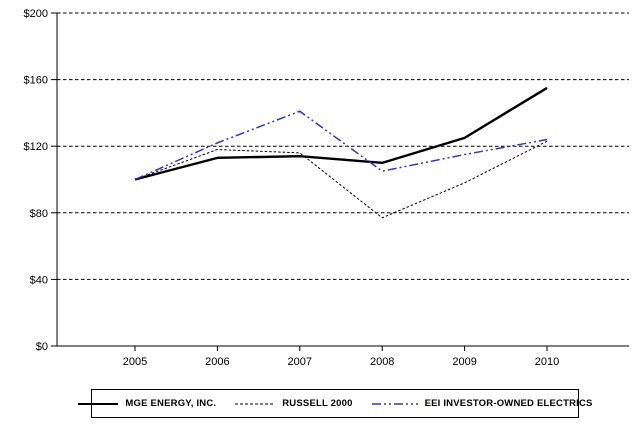 The height and width of the screenshot is (427, 636). What do you see at coordinates (36, 147) in the screenshot?
I see `y-tick-label: $120` at bounding box center [36, 147].